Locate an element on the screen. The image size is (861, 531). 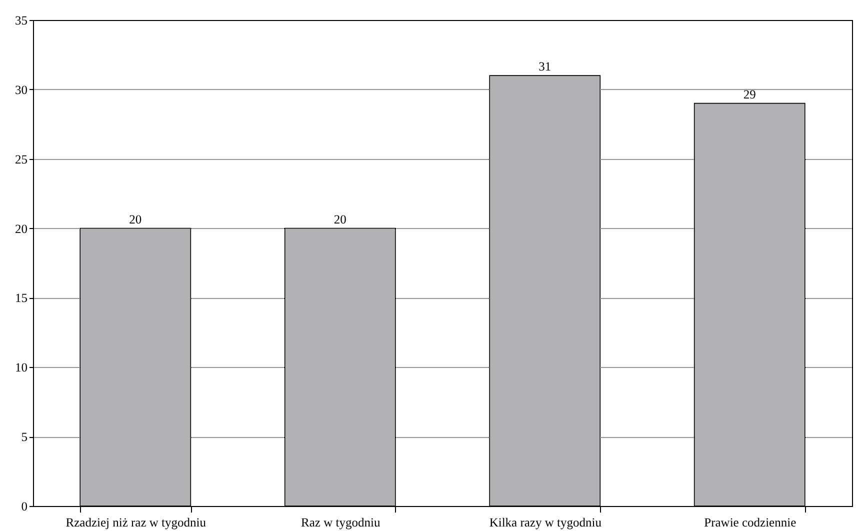
x-tick-label: Raz w tygodniu is located at coordinates (341, 523).